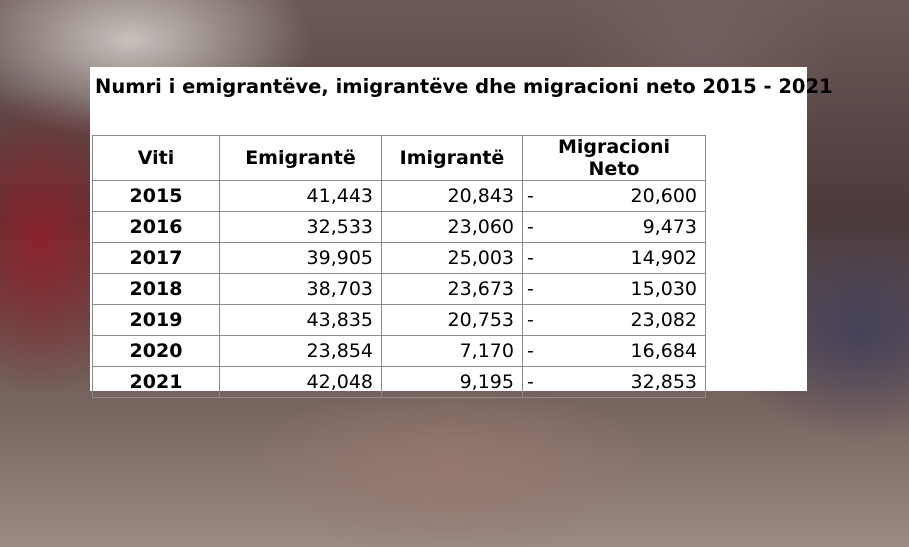 The height and width of the screenshot is (547, 909). I want to click on net-migration-cell: - 23,082, so click(614, 320).